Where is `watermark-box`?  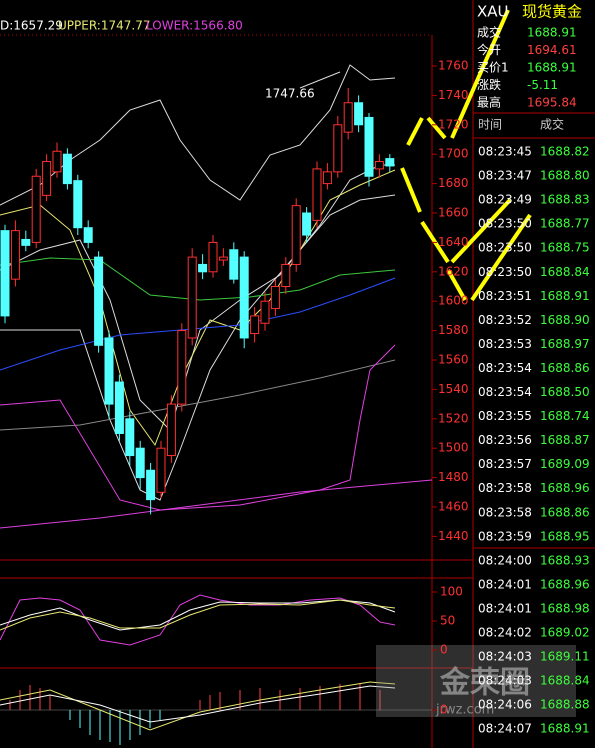 watermark-box is located at coordinates (476, 681).